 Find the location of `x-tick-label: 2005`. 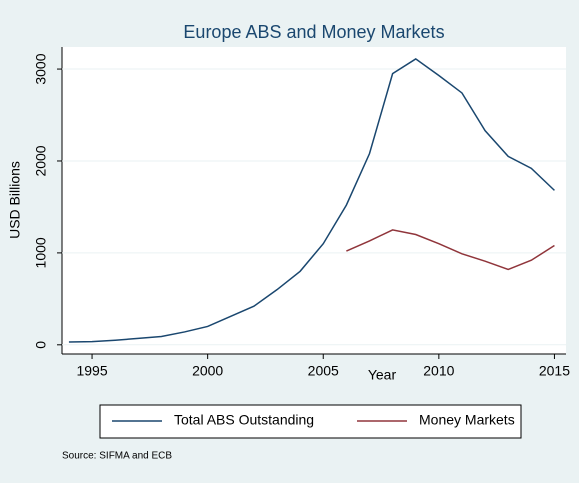

x-tick-label: 2005 is located at coordinates (323, 371).